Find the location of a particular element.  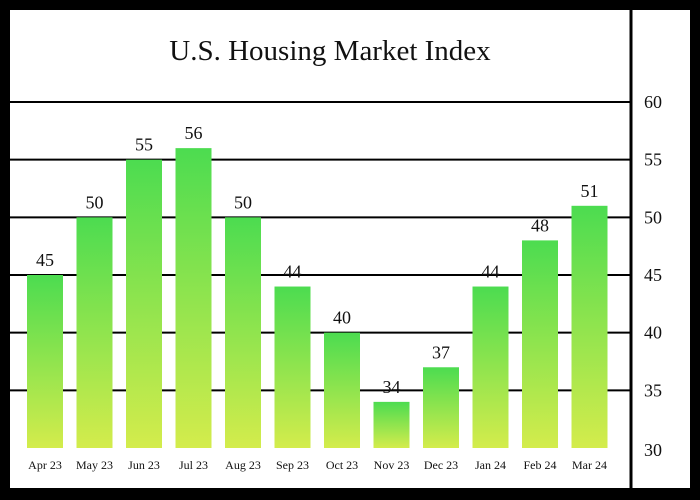

y-tick-label: 40 is located at coordinates (653, 333).